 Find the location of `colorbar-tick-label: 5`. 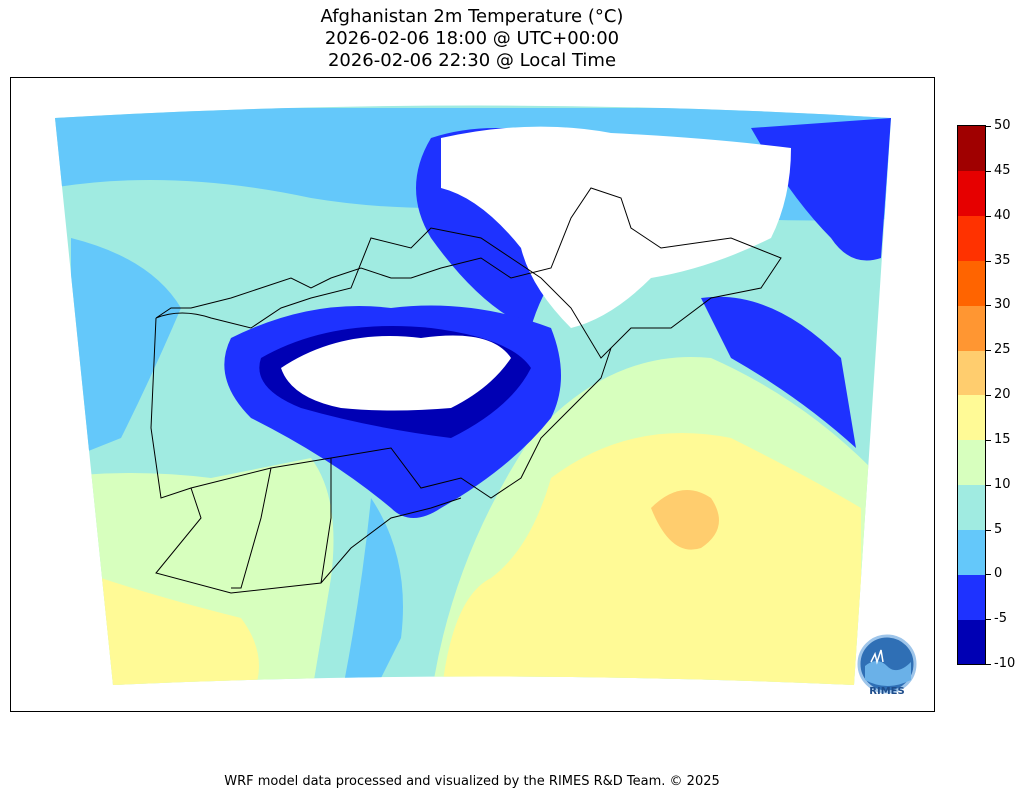

colorbar-tick-label: 5 is located at coordinates (998, 529).